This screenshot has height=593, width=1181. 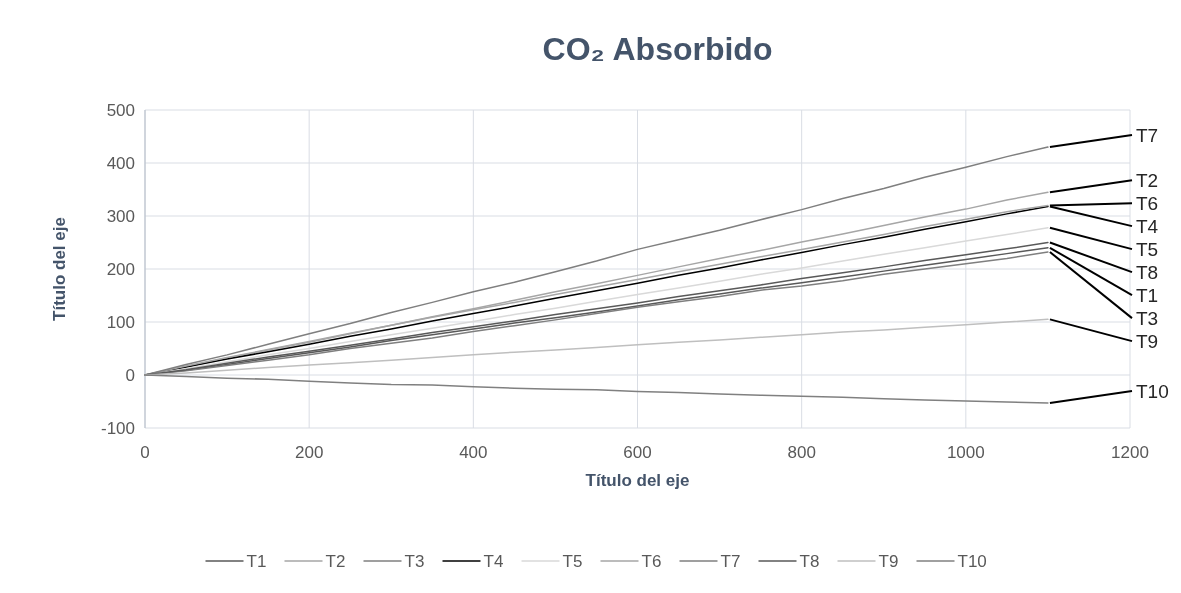 I want to click on text: T2, so click(x=1147, y=181).